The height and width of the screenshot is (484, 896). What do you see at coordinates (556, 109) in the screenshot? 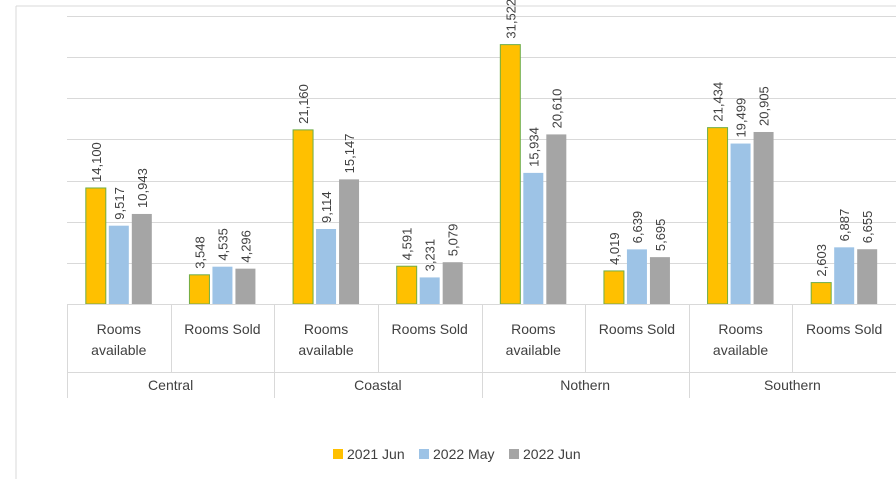
I see `data-label: 20,610` at bounding box center [556, 109].